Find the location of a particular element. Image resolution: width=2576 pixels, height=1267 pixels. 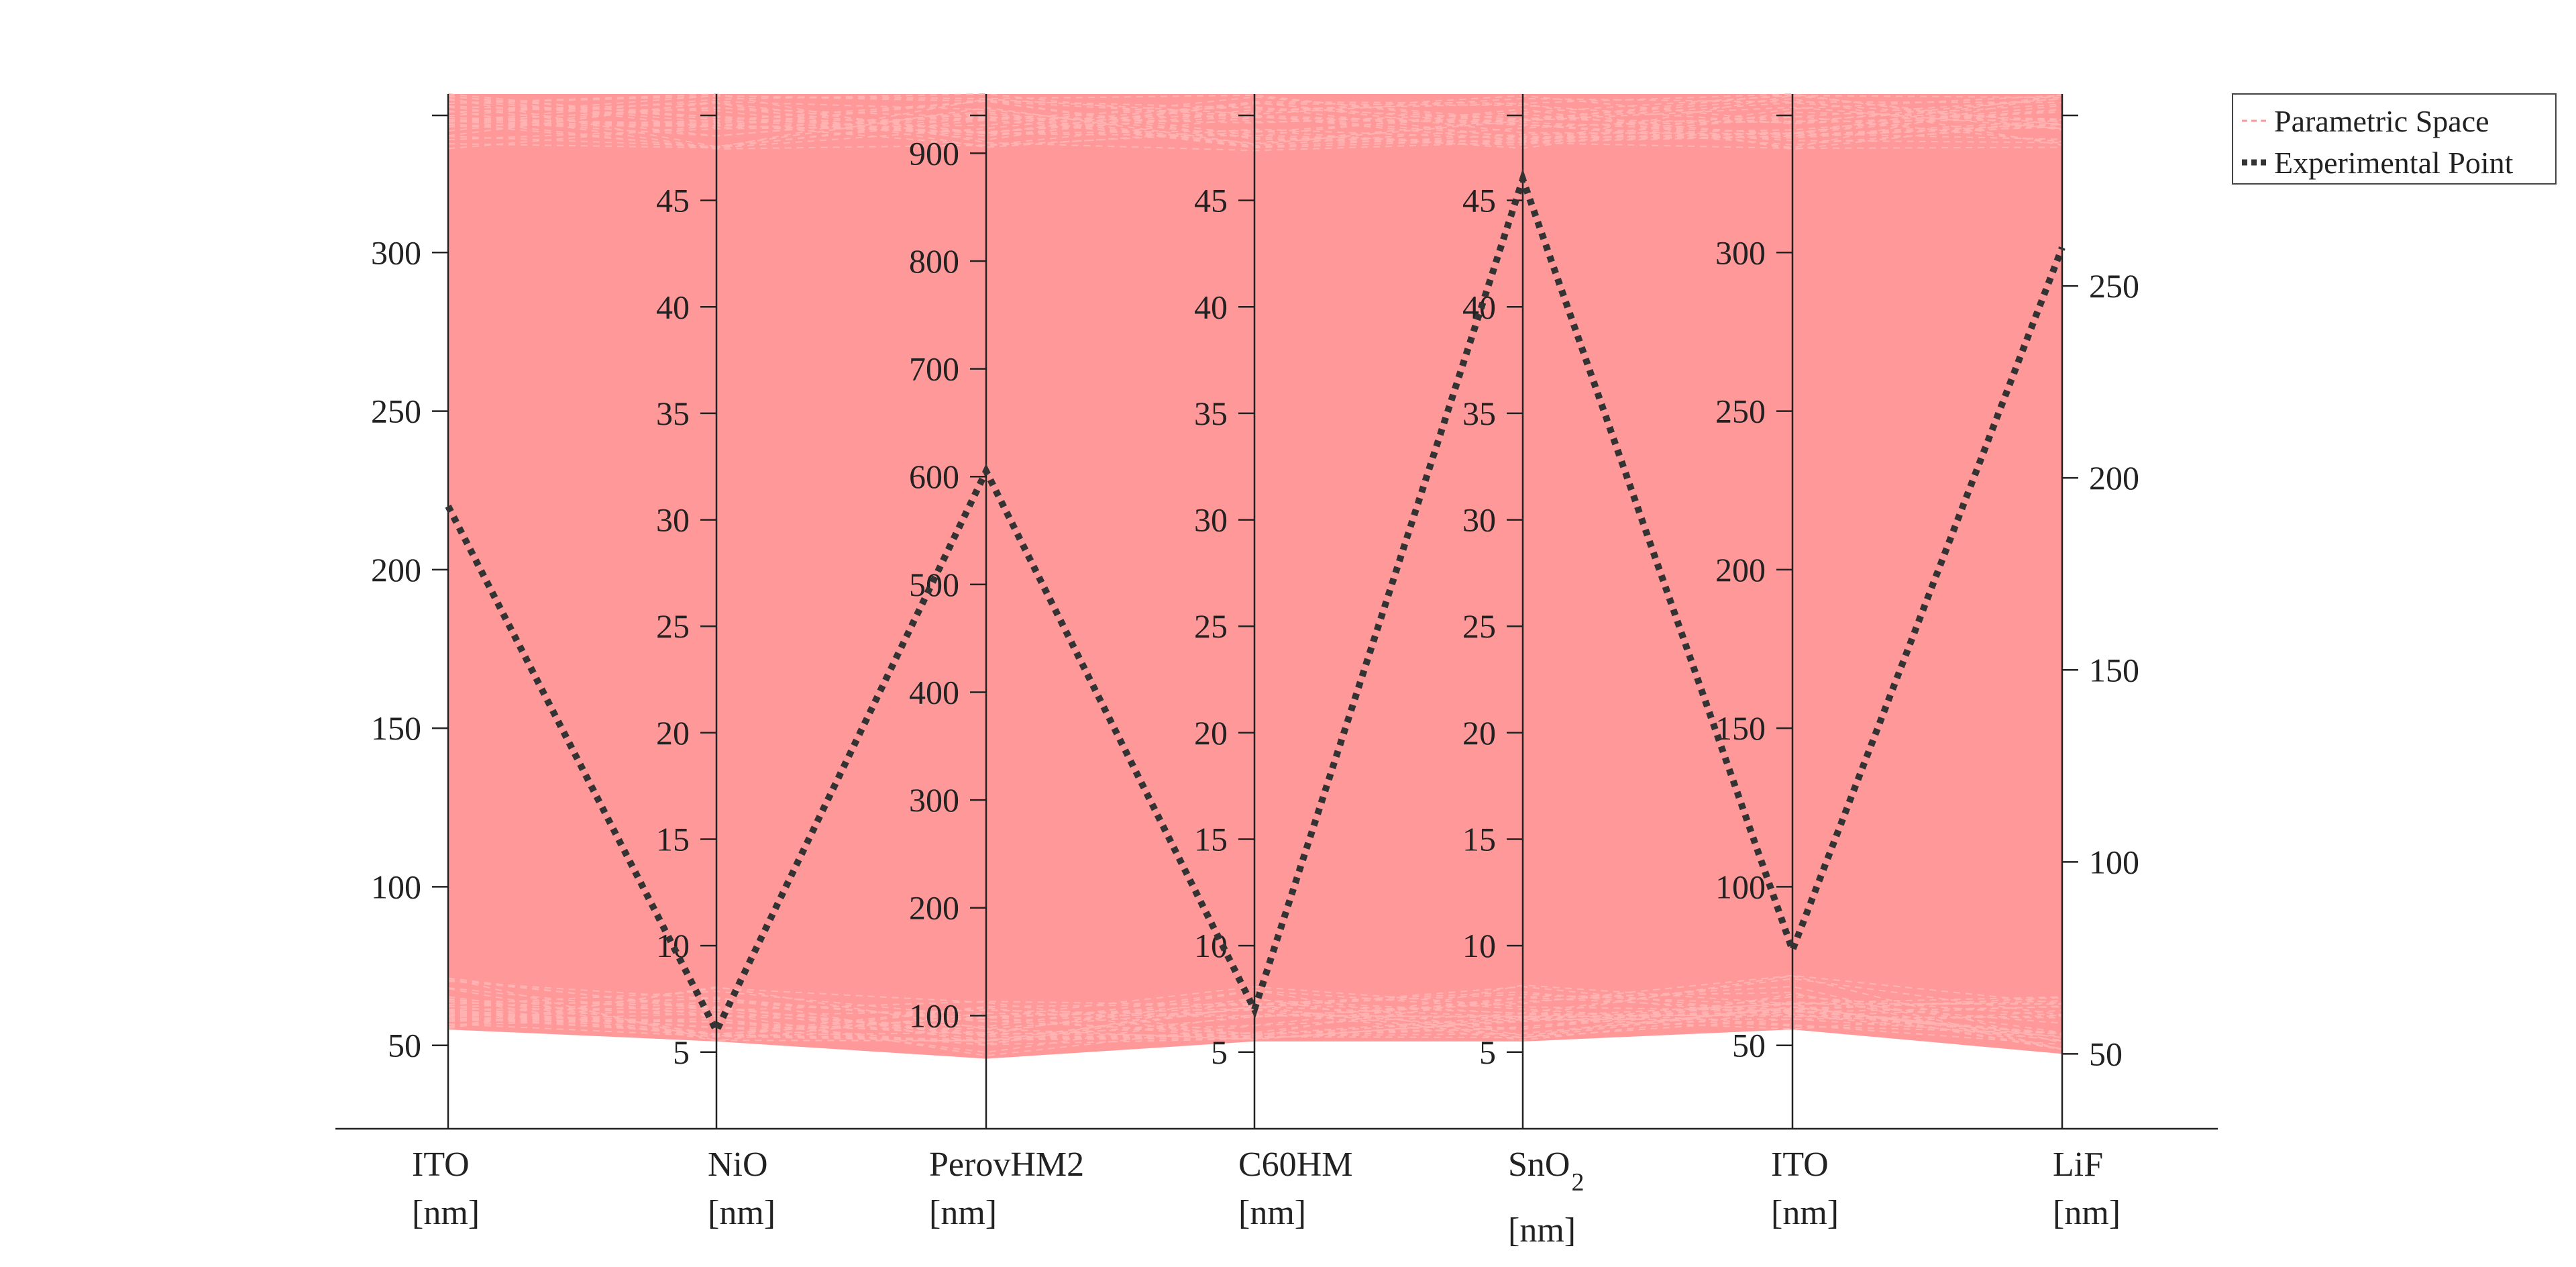

axis-label-name: PerovHM2 is located at coordinates (1006, 1165).